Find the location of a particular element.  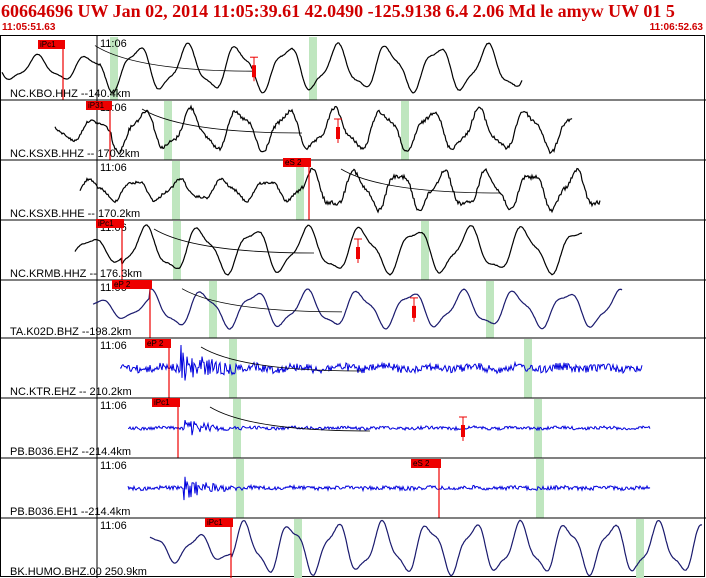

trace-label: PB.B036.EH1 --214.4km is located at coordinates (70, 512).